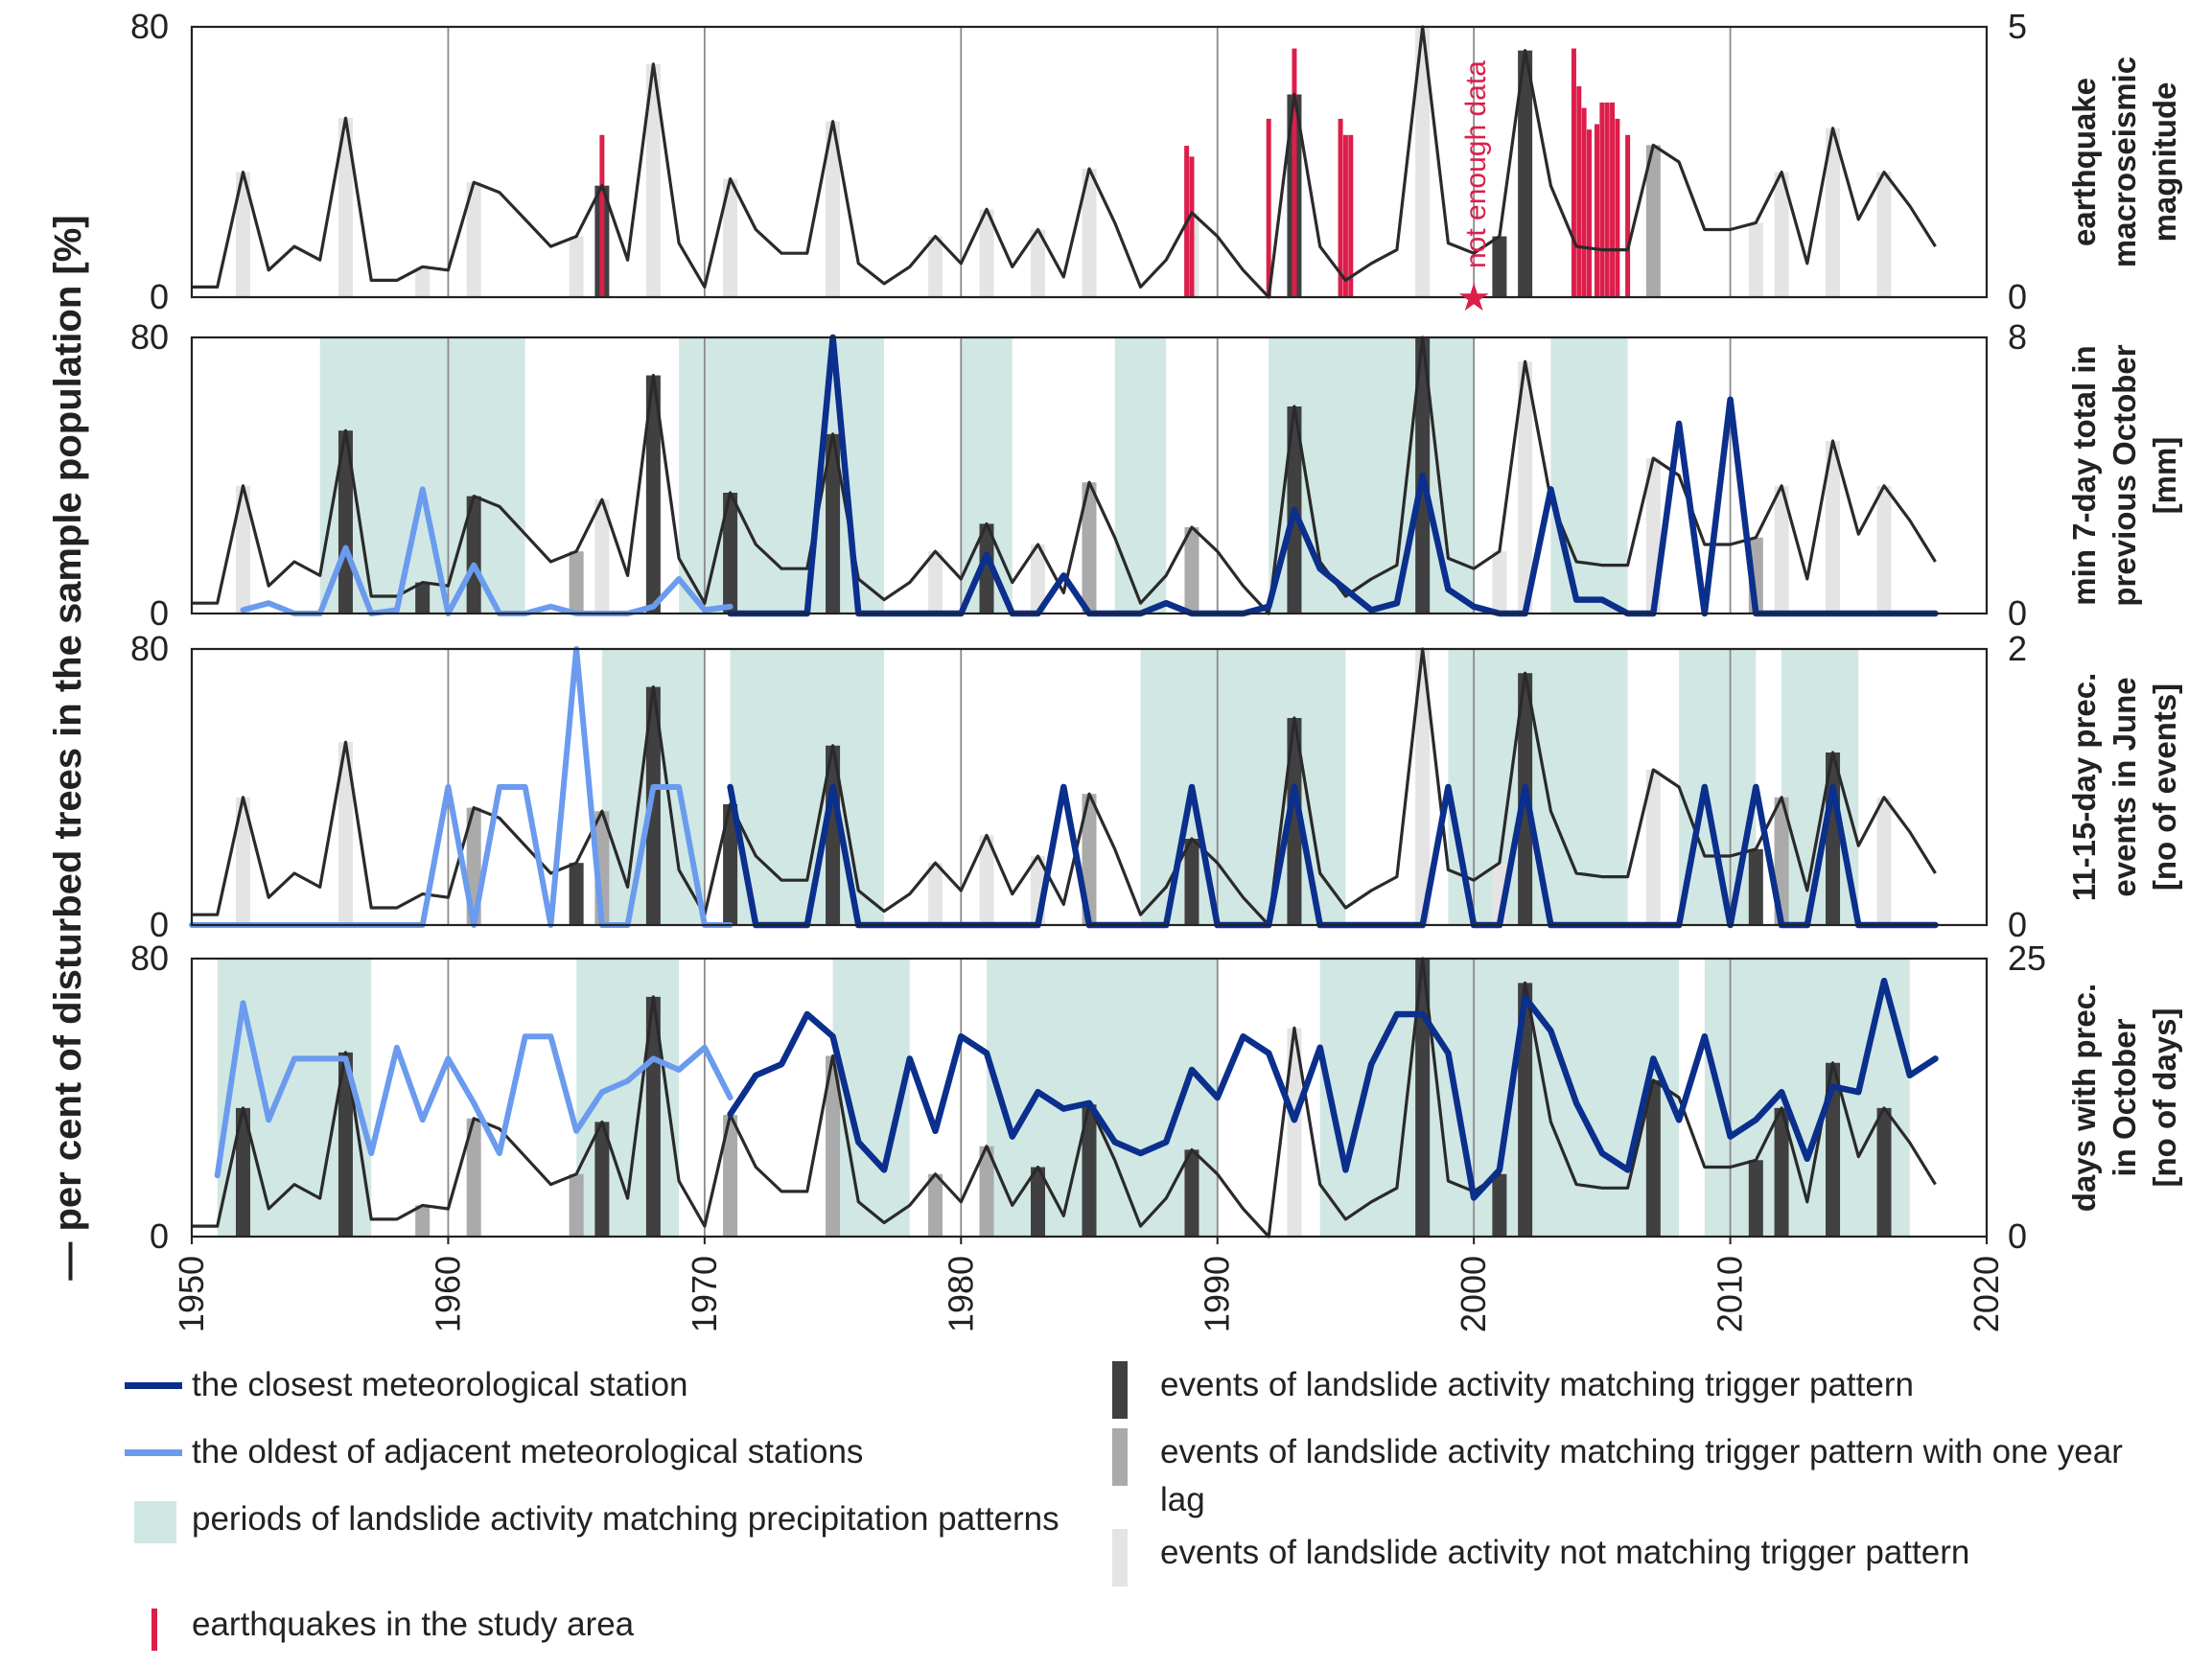 This screenshot has height=1667, width=2212. Describe the element at coordinates (2027, 958) in the screenshot. I see `right-tick-label: 25` at that location.